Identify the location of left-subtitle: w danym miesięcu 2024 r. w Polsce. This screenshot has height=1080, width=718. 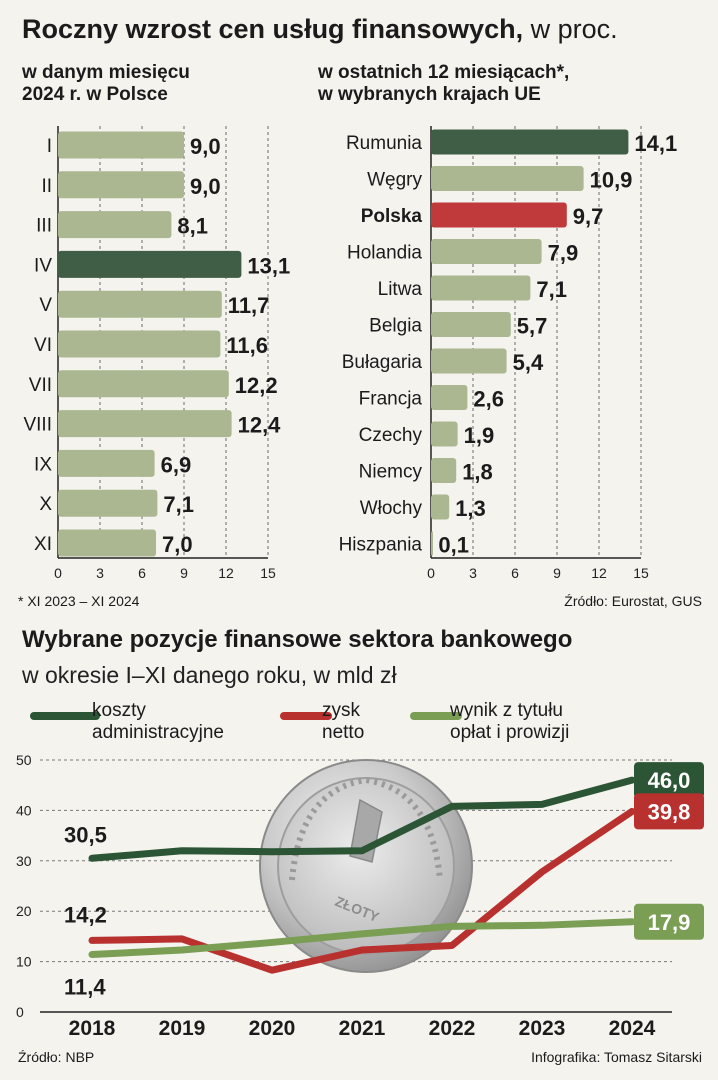
(106, 84).